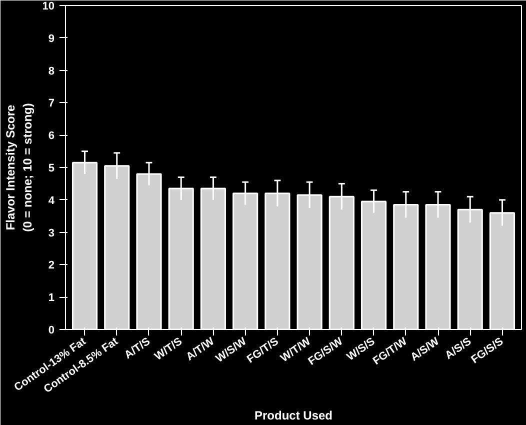 Image resolution: width=526 pixels, height=425 pixels. Describe the element at coordinates (51, 71) in the screenshot. I see `y-tick-label: 8` at that location.